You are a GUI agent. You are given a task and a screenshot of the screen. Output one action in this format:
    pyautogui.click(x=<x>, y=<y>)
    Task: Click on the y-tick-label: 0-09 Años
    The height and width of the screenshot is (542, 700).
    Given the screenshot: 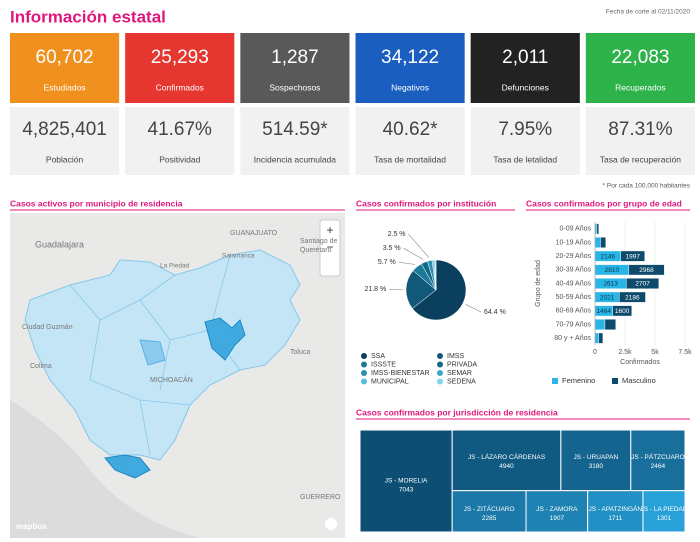 What is the action you would take?
    pyautogui.click(x=575, y=229)
    